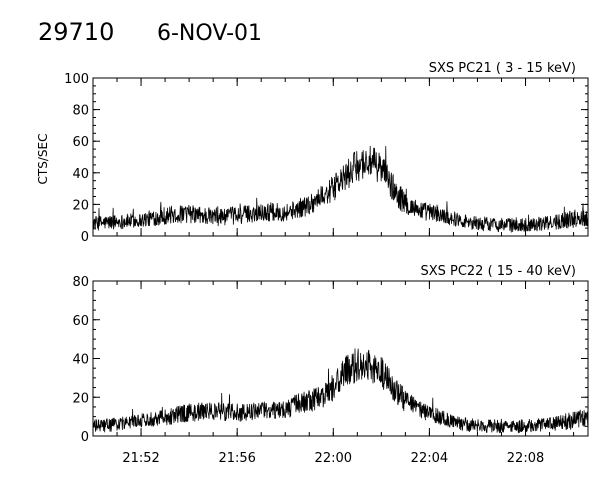 Image resolution: width=600 pixels, height=480 pixels. What do you see at coordinates (236, 458) in the screenshot?
I see `x-tick-label: 21:56` at bounding box center [236, 458].